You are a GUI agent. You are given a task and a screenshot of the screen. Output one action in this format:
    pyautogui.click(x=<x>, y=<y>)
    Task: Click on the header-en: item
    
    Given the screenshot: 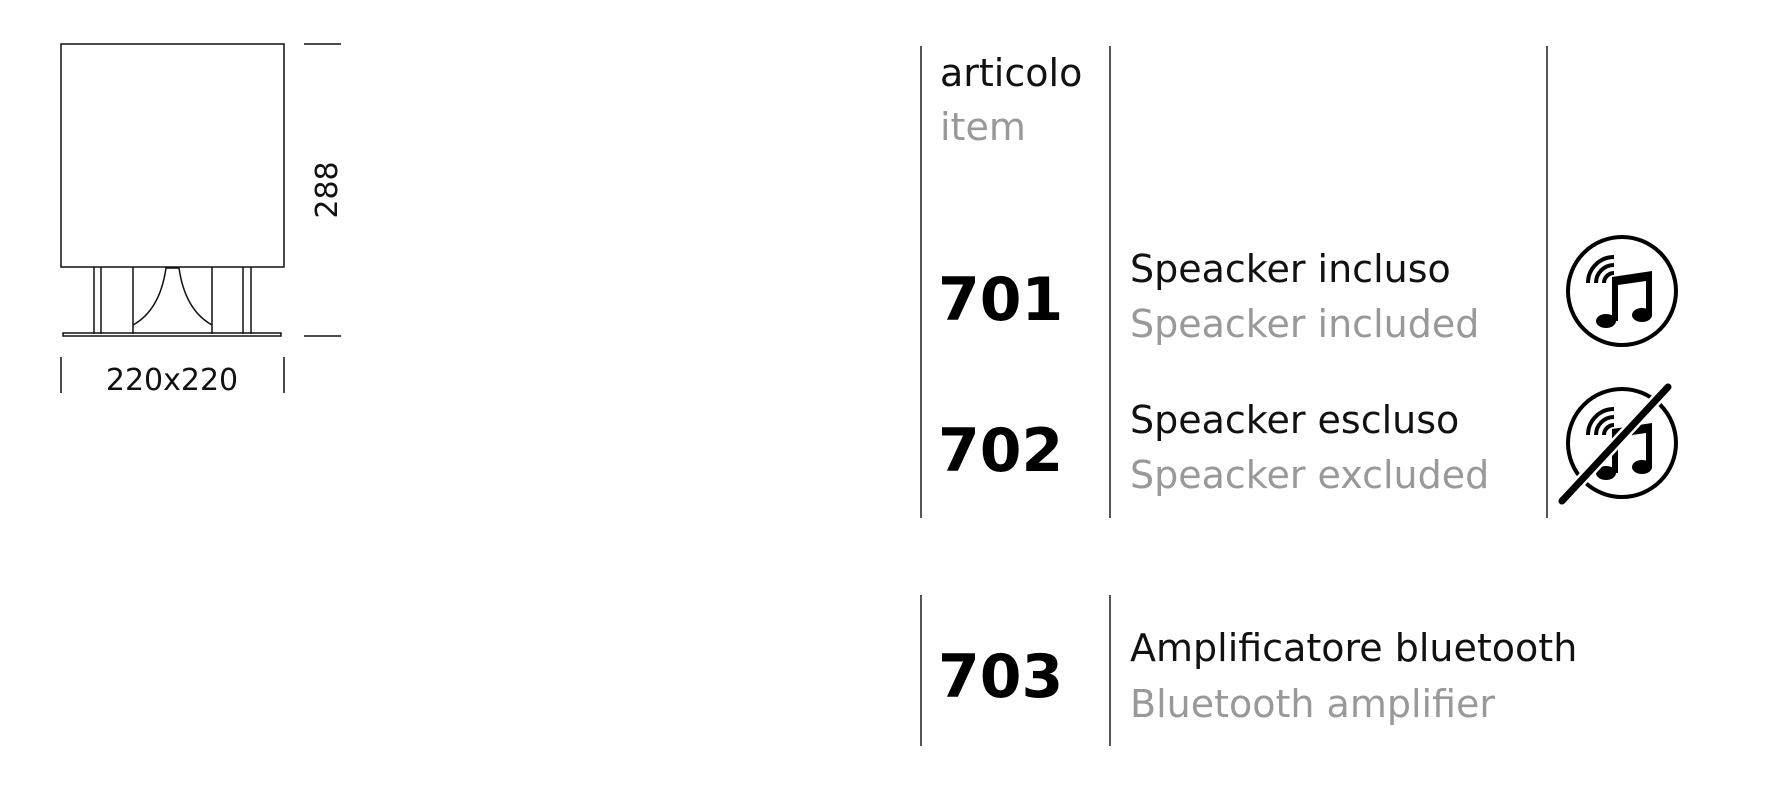 What is the action you would take?
    pyautogui.click(x=983, y=127)
    